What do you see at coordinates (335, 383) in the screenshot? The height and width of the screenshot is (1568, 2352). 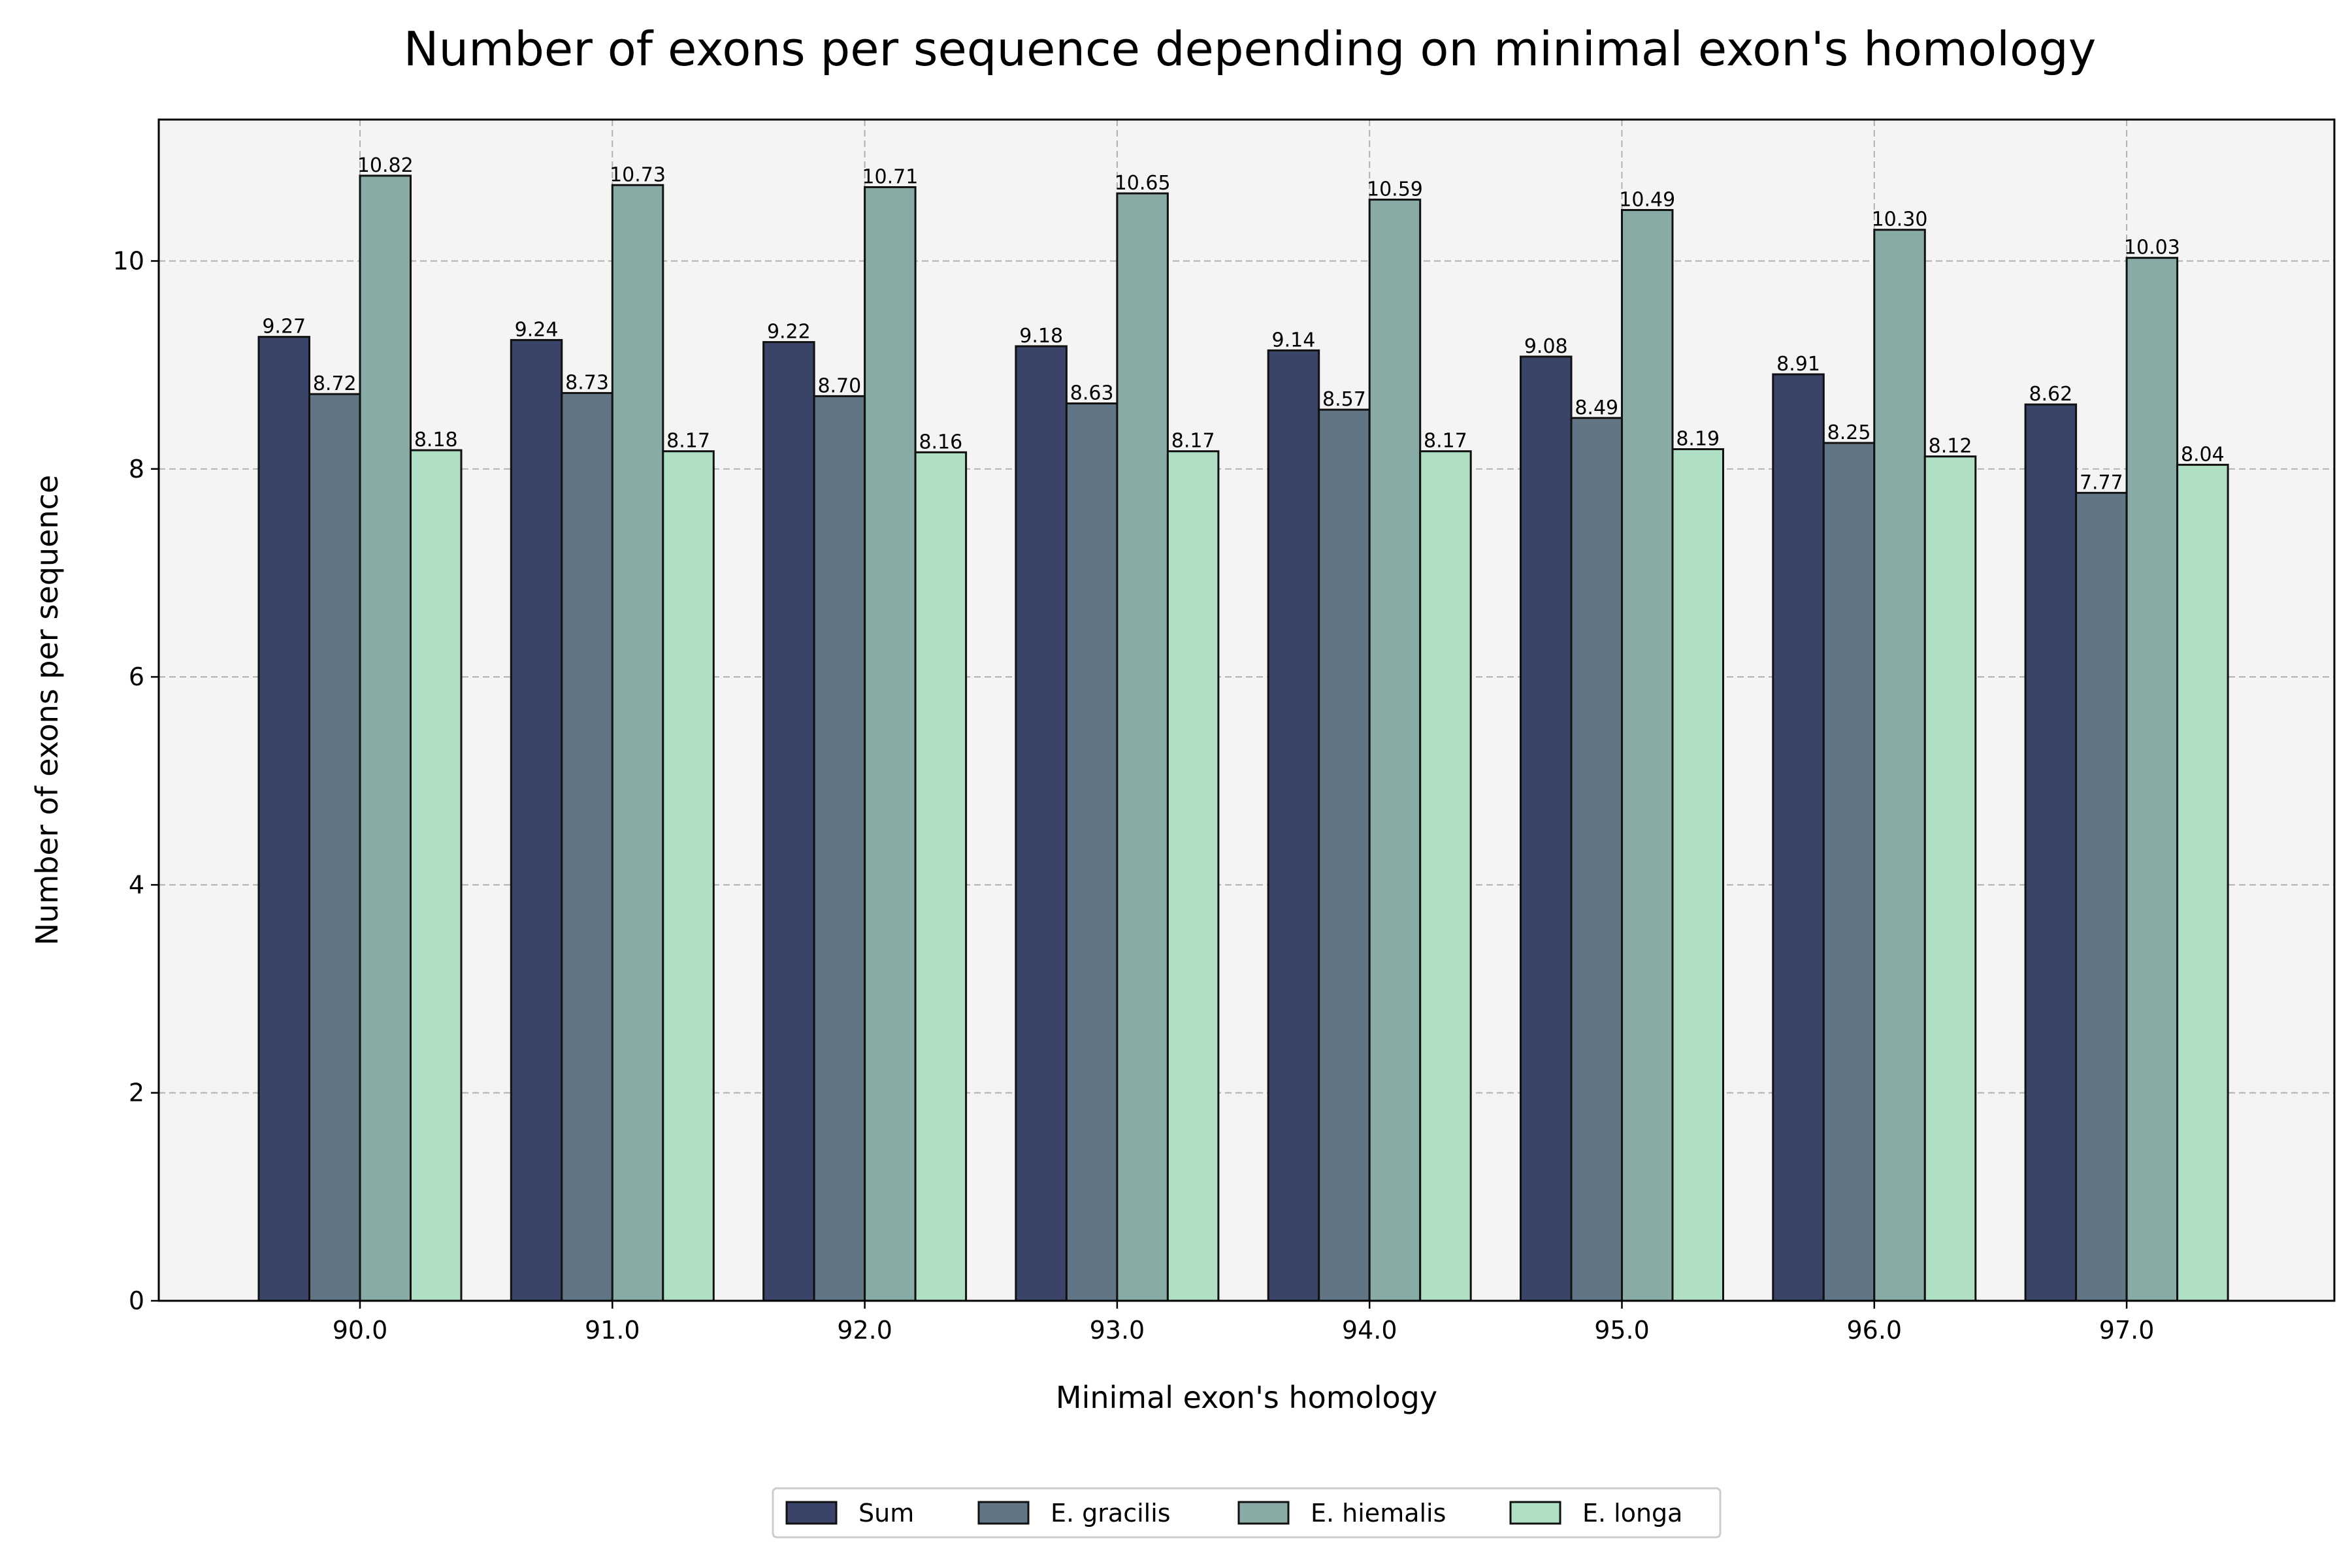 I see `bar-value-label: 8.72` at bounding box center [335, 383].